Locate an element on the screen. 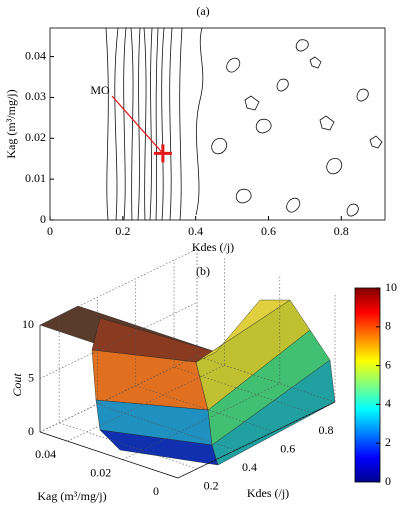 Image resolution: width=406 pixels, height=509 pixels. annotation-arrow is located at coordinates (137, 124).